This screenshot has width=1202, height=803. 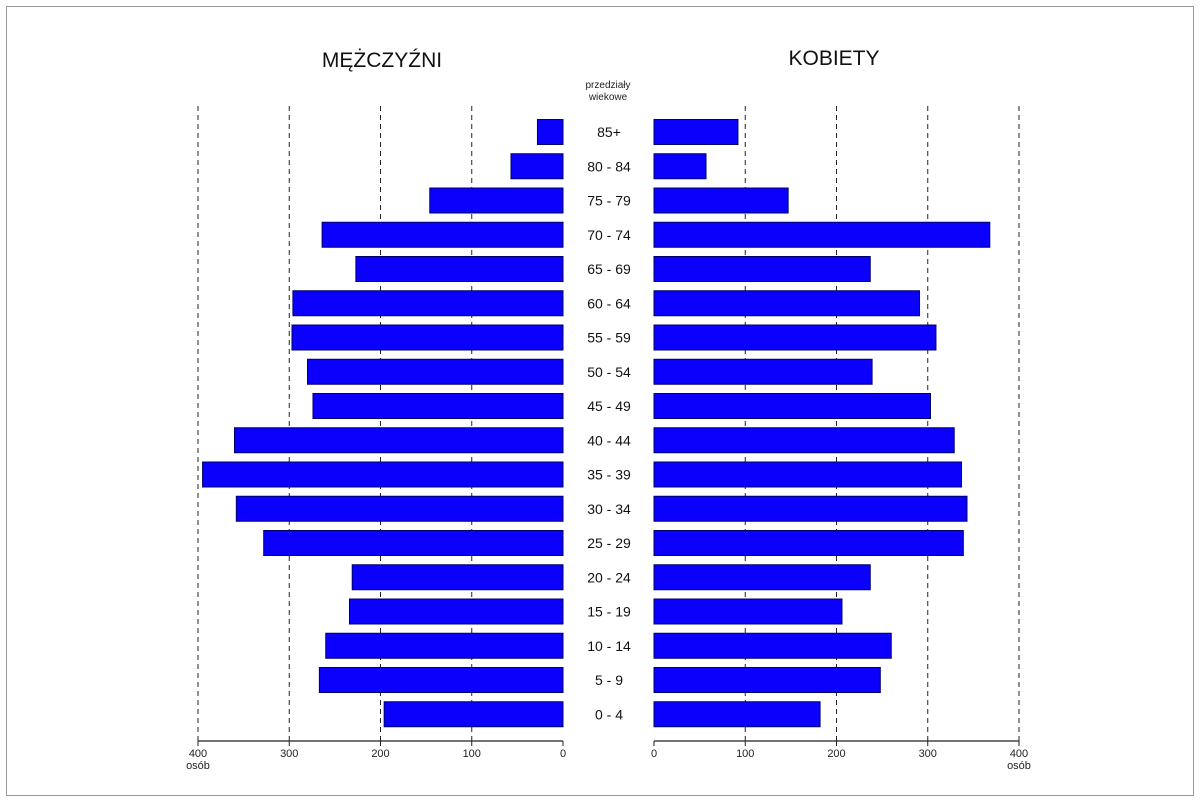 I want to click on age-label-7: 50 - 54, so click(x=609, y=372).